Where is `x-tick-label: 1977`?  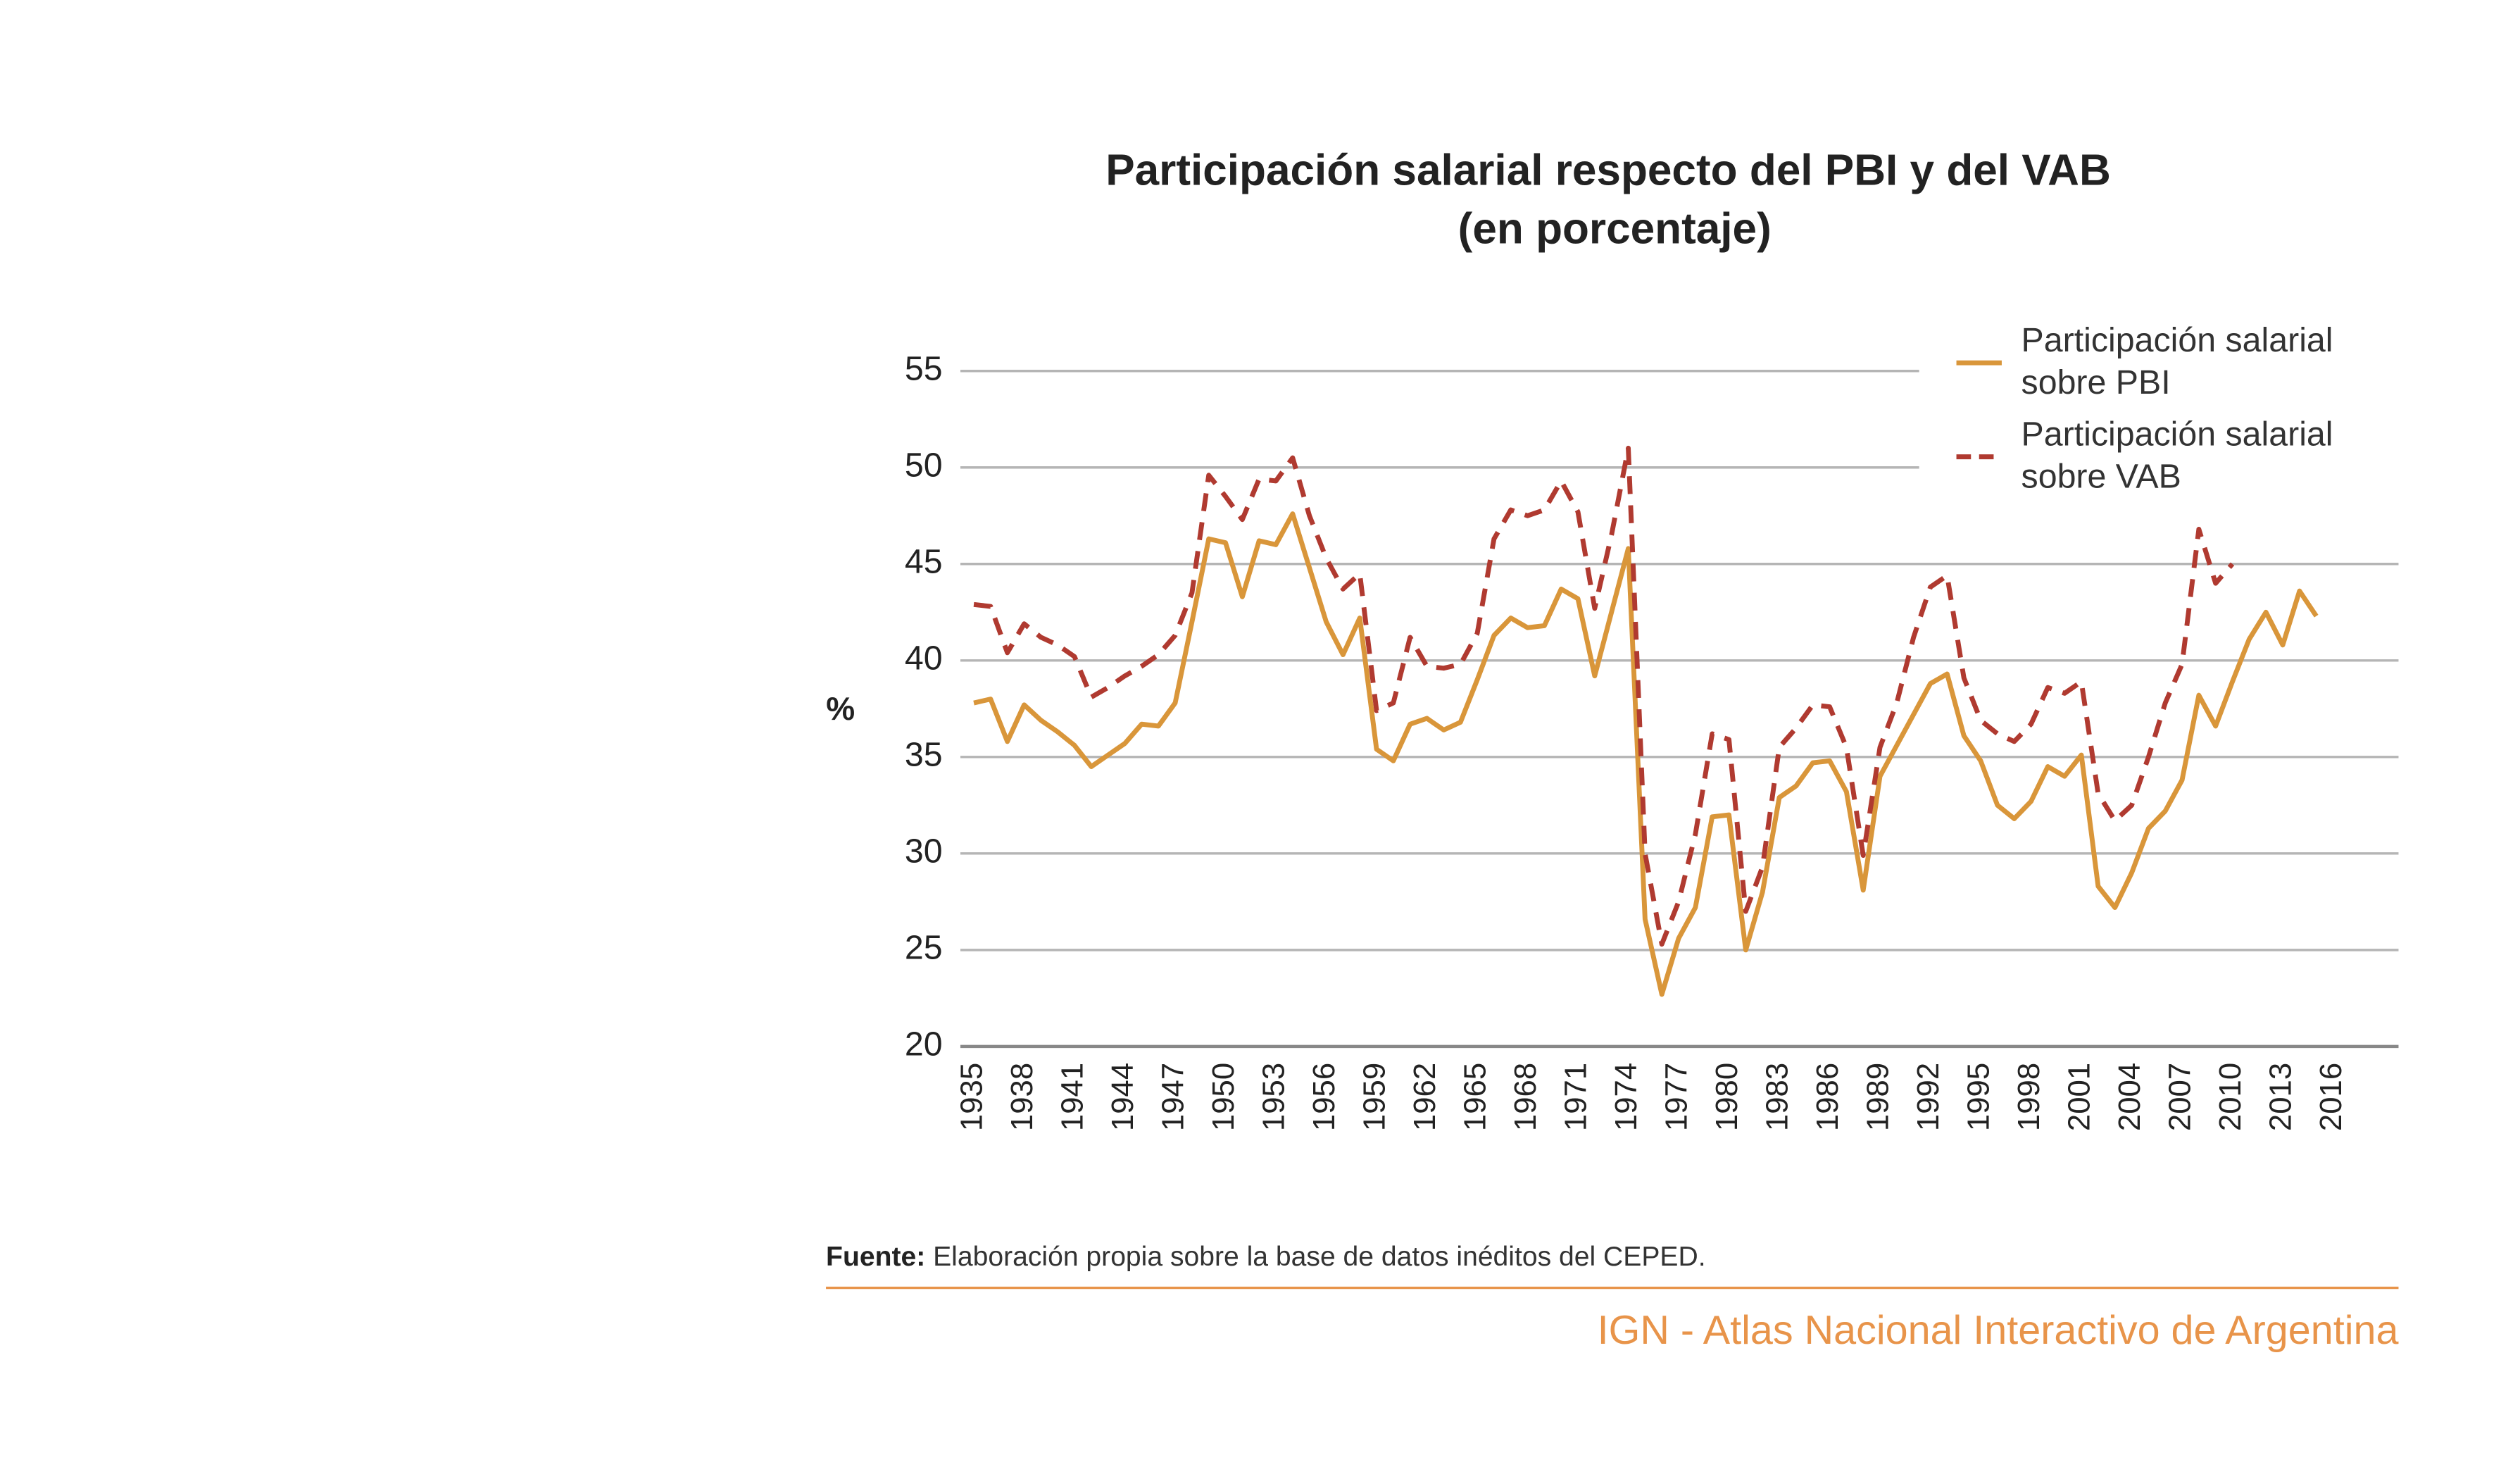
x-tick-label: 1977 is located at coordinates (1677, 1097).